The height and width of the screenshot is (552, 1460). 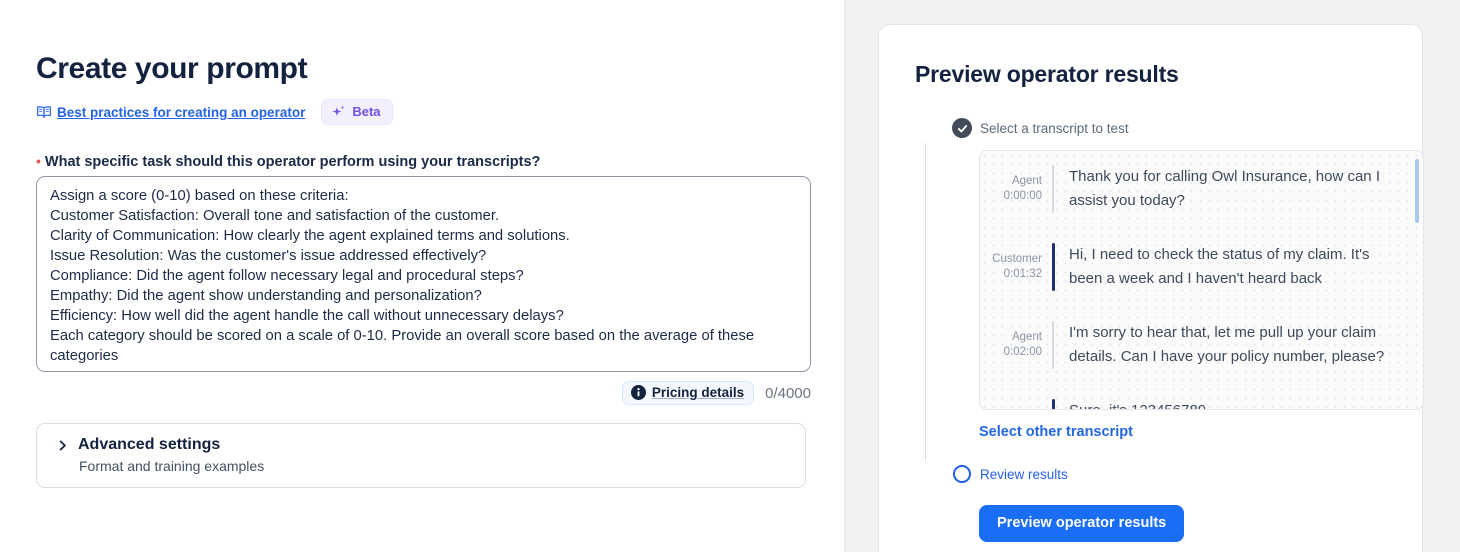 What do you see at coordinates (338, 111) in the screenshot?
I see `sparkle-icon` at bounding box center [338, 111].